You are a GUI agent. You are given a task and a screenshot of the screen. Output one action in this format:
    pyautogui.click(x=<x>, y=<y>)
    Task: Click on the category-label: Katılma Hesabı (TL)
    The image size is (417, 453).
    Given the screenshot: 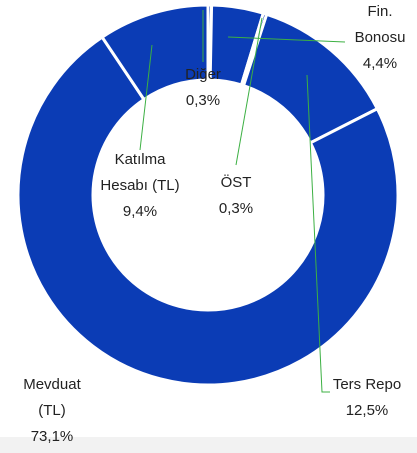 What is the action you would take?
    pyautogui.click(x=140, y=172)
    